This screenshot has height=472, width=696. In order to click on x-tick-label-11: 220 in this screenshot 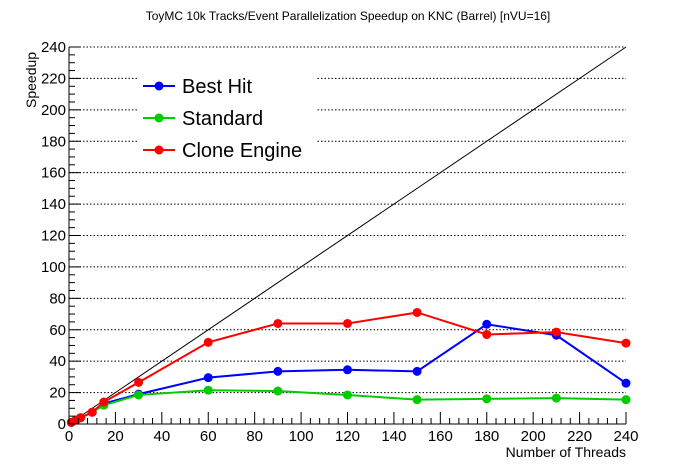, I will do `click(579, 436)`.